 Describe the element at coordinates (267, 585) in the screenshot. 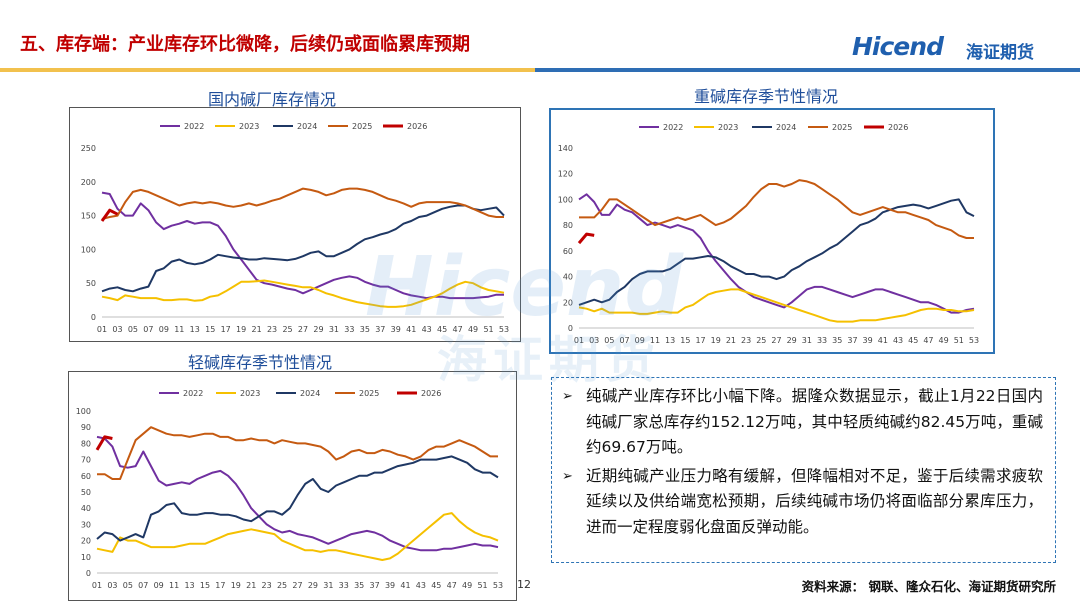

I see `x-tick-label: 23` at that location.